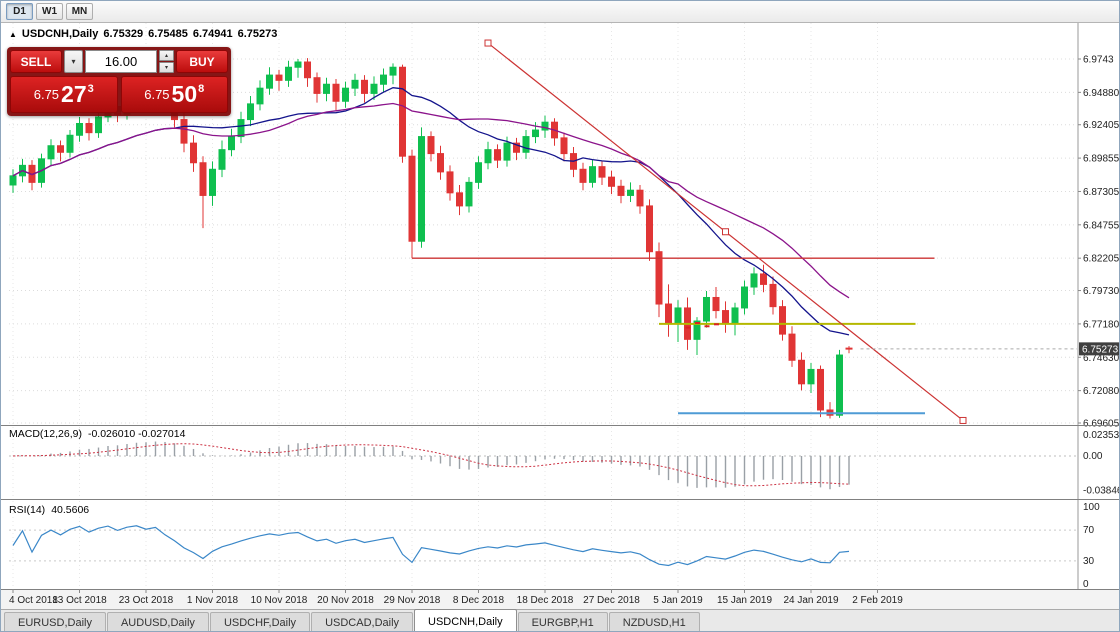  What do you see at coordinates (654, 621) in the screenshot?
I see `tab-nzdusd-h1: NZDUSD,H1` at bounding box center [654, 621].